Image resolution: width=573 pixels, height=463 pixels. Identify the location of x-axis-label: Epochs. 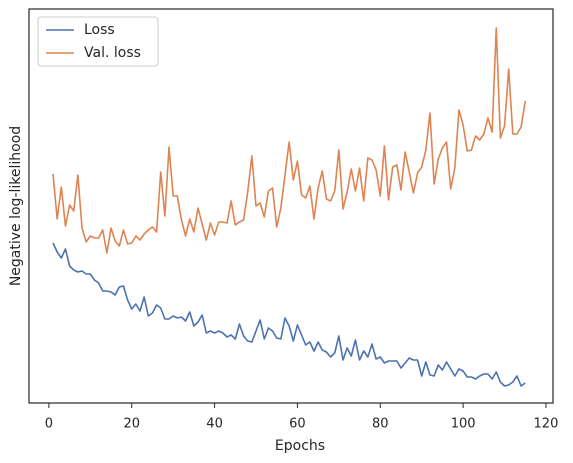
(300, 446).